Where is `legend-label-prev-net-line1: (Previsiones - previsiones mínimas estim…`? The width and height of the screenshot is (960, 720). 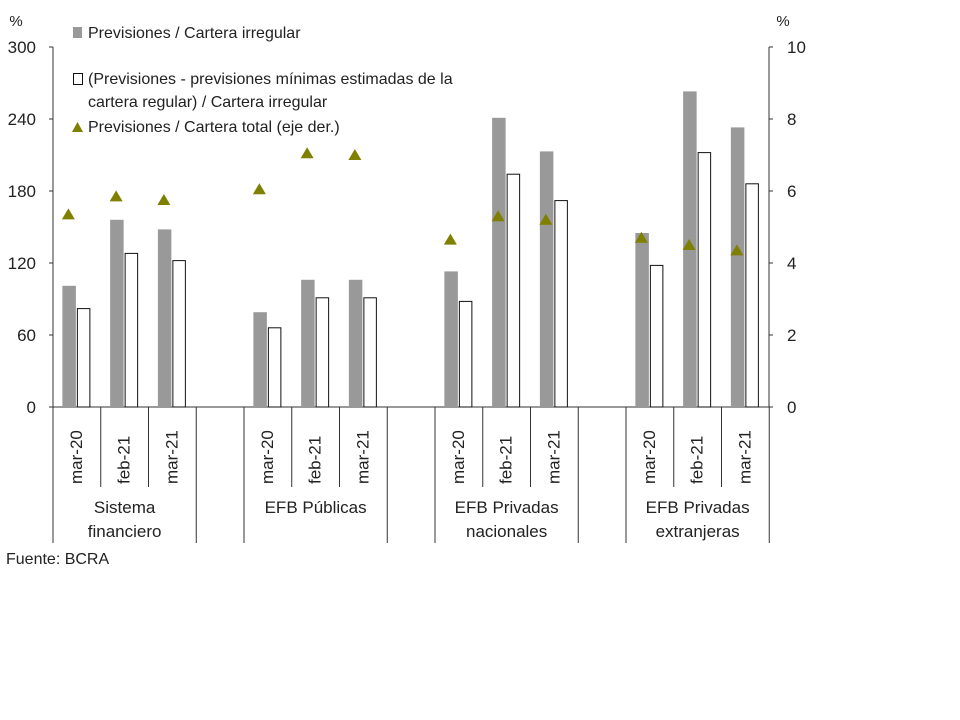 legend-label-prev-net-line1: (Previsiones - previsiones mínimas estim… is located at coordinates (270, 79).